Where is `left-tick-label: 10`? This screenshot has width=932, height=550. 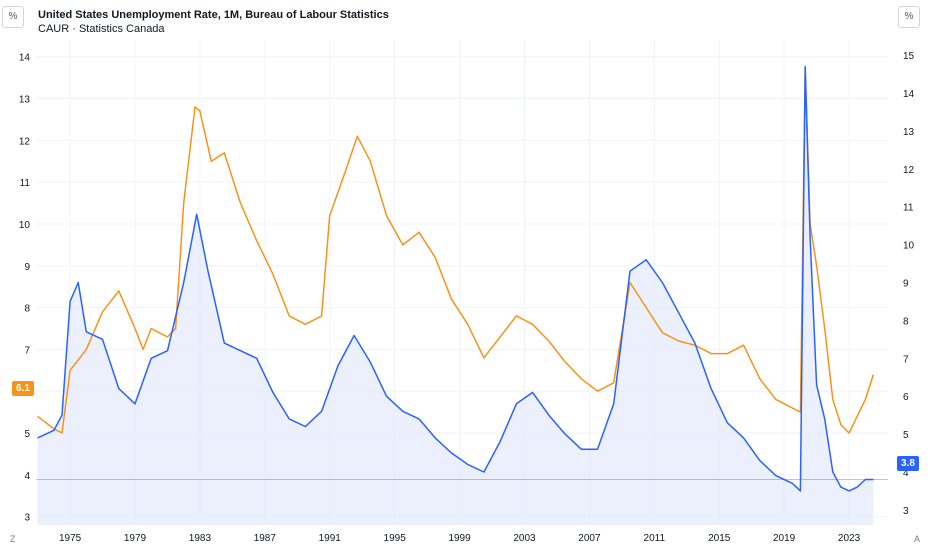
left-tick-label: 10 is located at coordinates (25, 225).